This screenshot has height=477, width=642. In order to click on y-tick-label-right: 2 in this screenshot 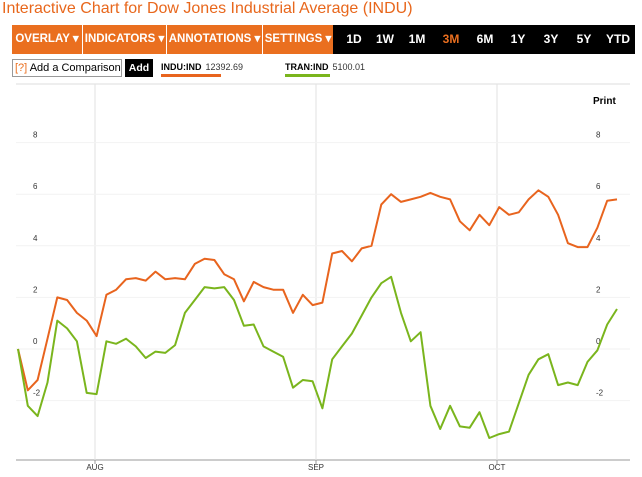, I will do `click(598, 289)`.